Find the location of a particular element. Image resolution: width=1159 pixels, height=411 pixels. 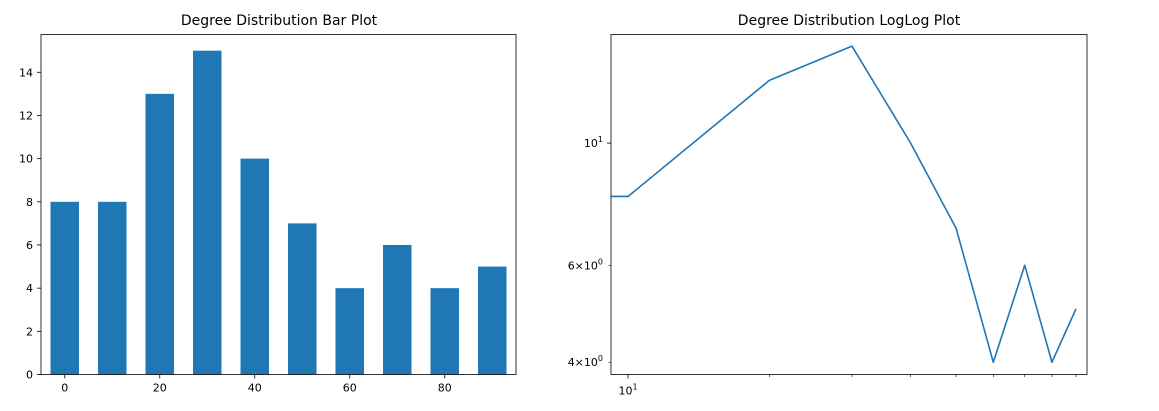

x-tick-label: 60 is located at coordinates (350, 388).